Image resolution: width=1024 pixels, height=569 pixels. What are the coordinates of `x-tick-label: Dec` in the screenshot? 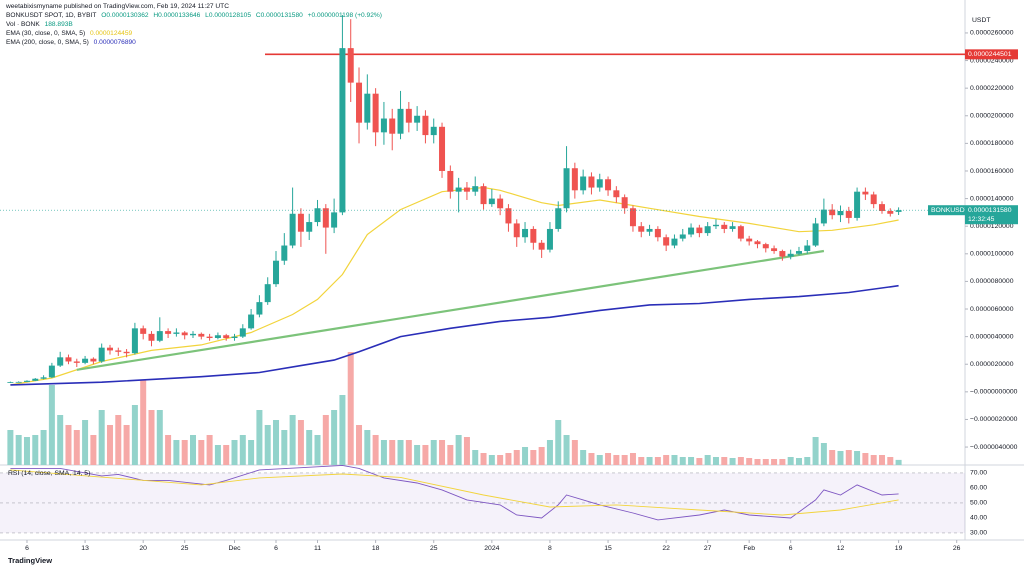 It's located at (234, 548).